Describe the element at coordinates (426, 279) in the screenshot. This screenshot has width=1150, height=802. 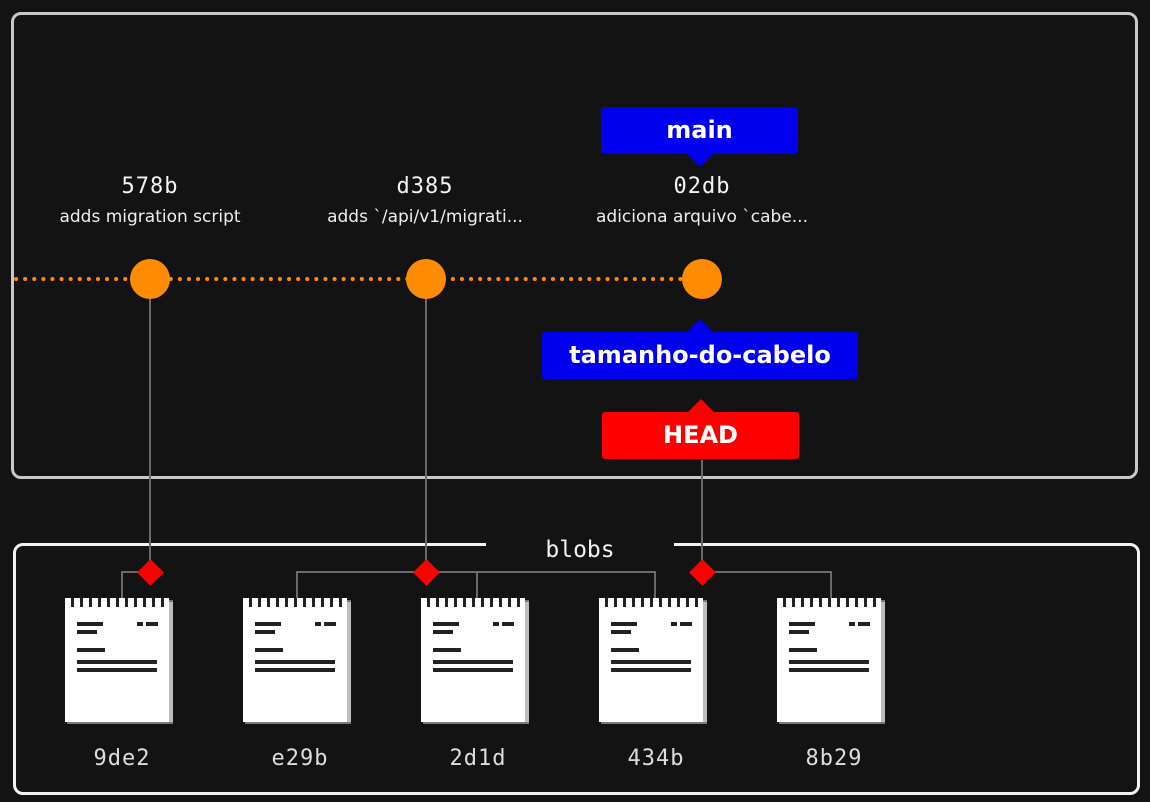
I see `commit-node-d385` at that location.